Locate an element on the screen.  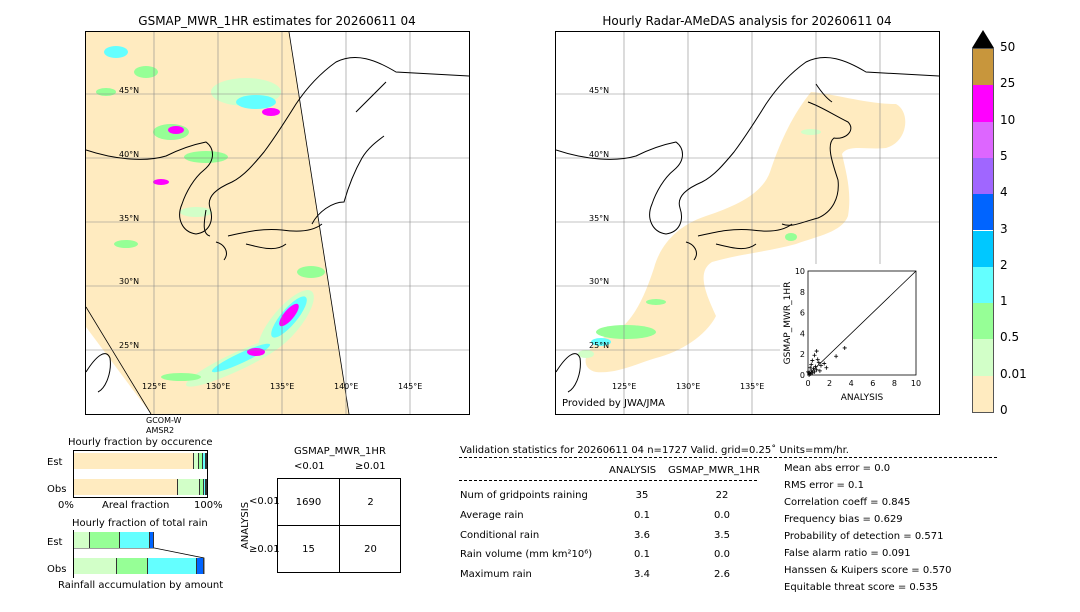
colorbar-label: 50 is located at coordinates (1008, 47).